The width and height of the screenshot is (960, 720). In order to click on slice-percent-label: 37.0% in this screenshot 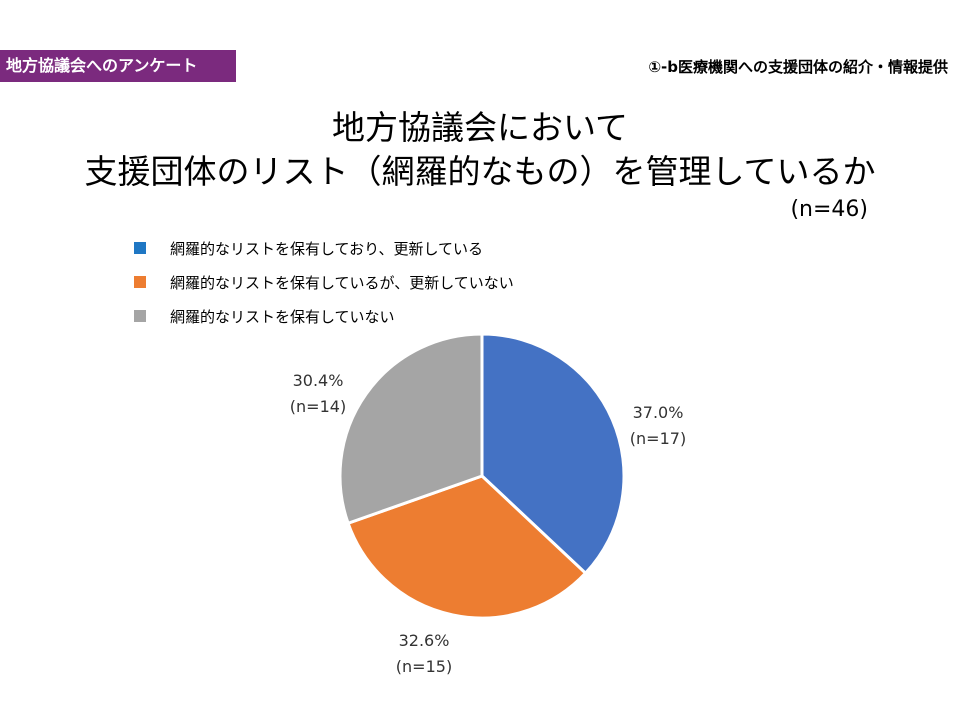, I will do `click(658, 412)`.